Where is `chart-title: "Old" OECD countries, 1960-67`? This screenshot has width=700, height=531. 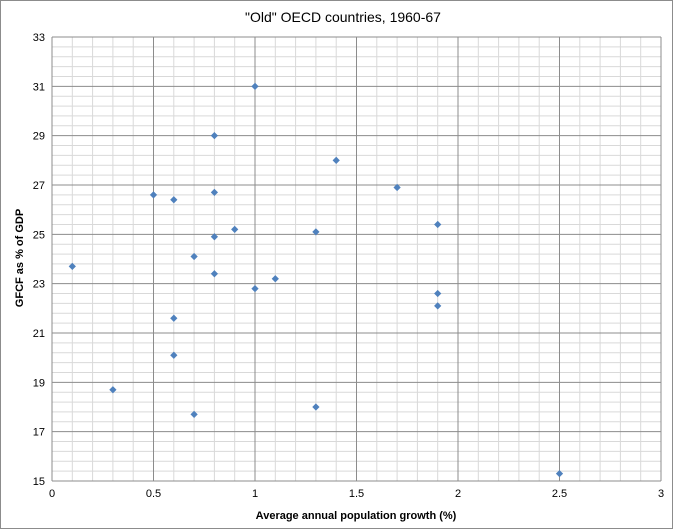 chart-title: "Old" OECD countries, 1960-67 is located at coordinates (343, 17).